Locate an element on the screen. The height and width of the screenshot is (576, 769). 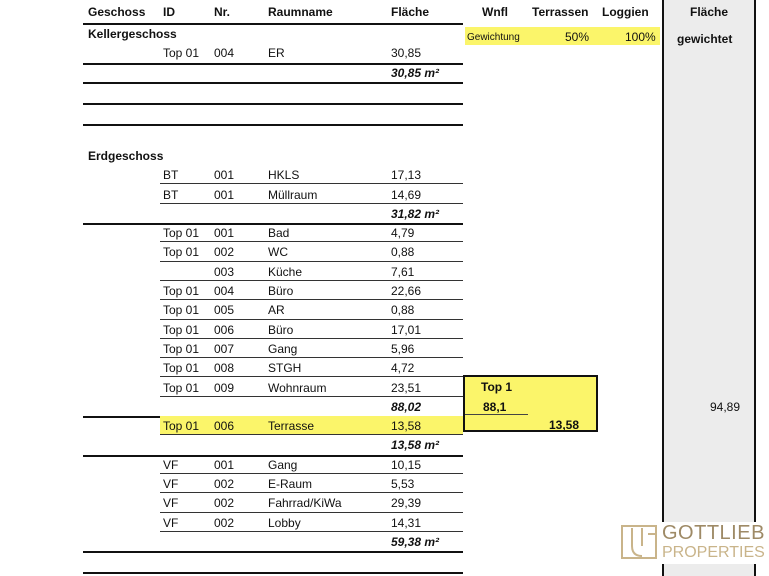
table-row: Top 01 004 Büro 22,66 is located at coordinates (273, 291).